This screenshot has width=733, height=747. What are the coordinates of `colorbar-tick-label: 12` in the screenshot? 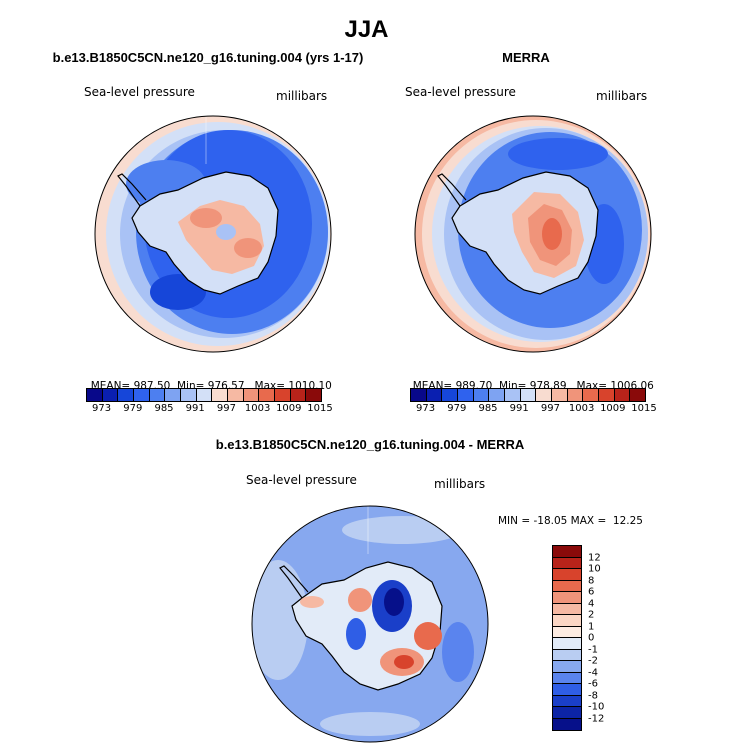 It's located at (594, 557).